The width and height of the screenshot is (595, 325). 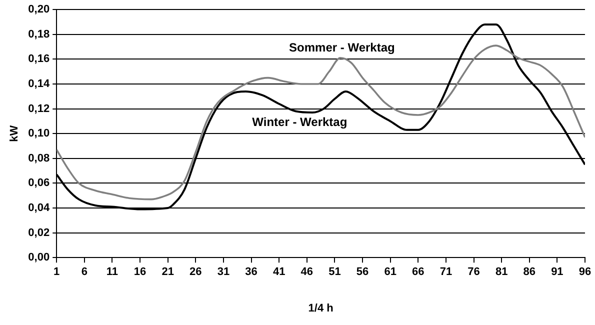 What do you see at coordinates (196, 272) in the screenshot?
I see `x-tick-label: 26` at bounding box center [196, 272].